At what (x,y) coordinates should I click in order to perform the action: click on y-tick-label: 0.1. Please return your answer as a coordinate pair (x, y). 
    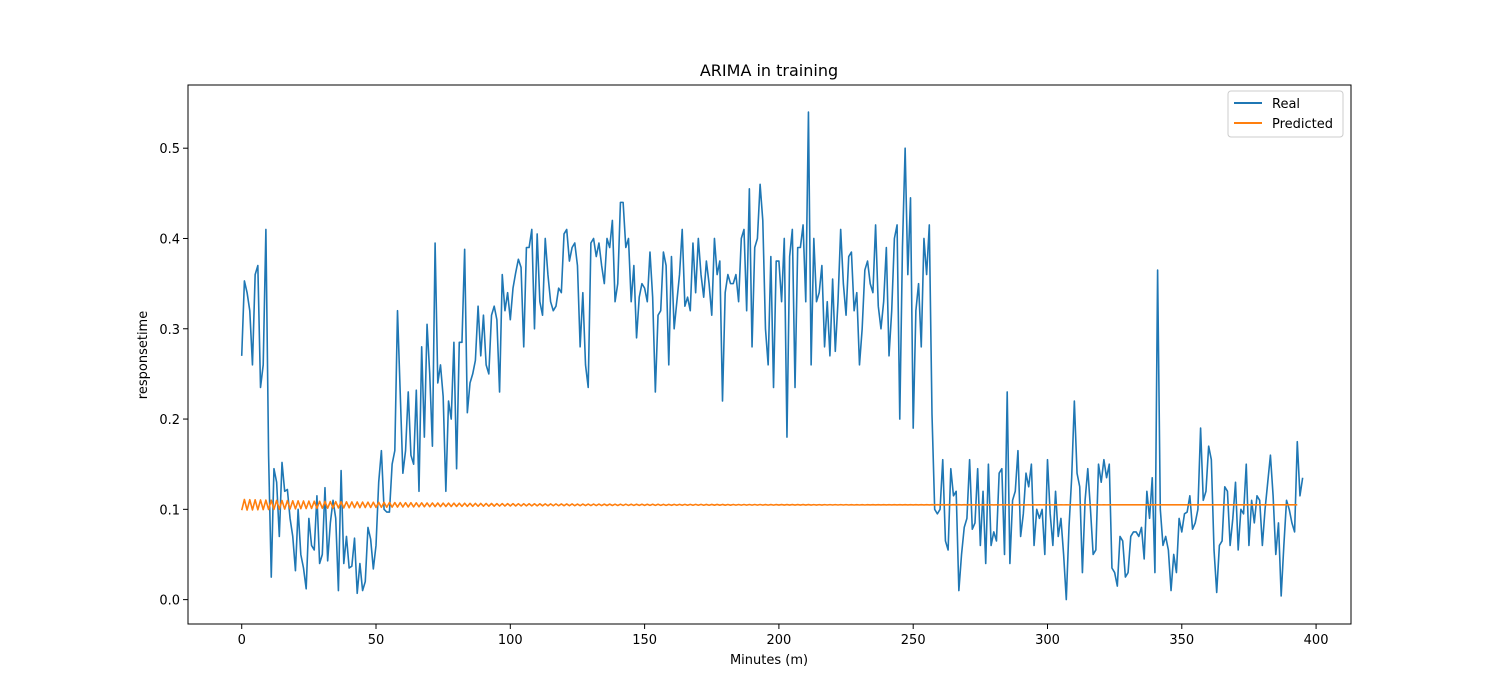
    Looking at the image, I should click on (169, 510).